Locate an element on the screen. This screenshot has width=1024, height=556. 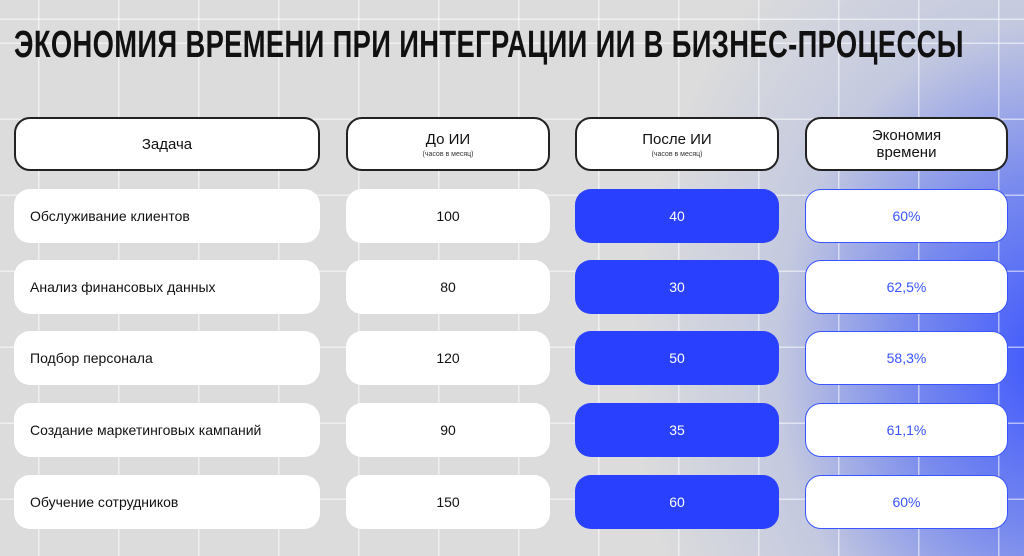
before-cell: 100 is located at coordinates (448, 216).